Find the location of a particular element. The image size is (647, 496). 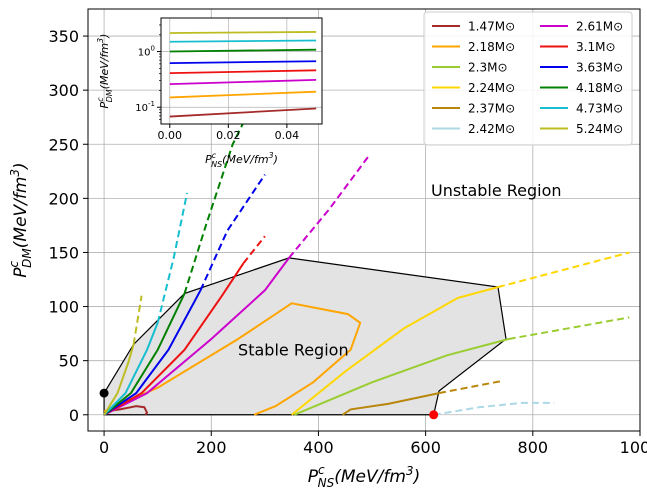

x-tick-label: 0 is located at coordinates (104, 447).